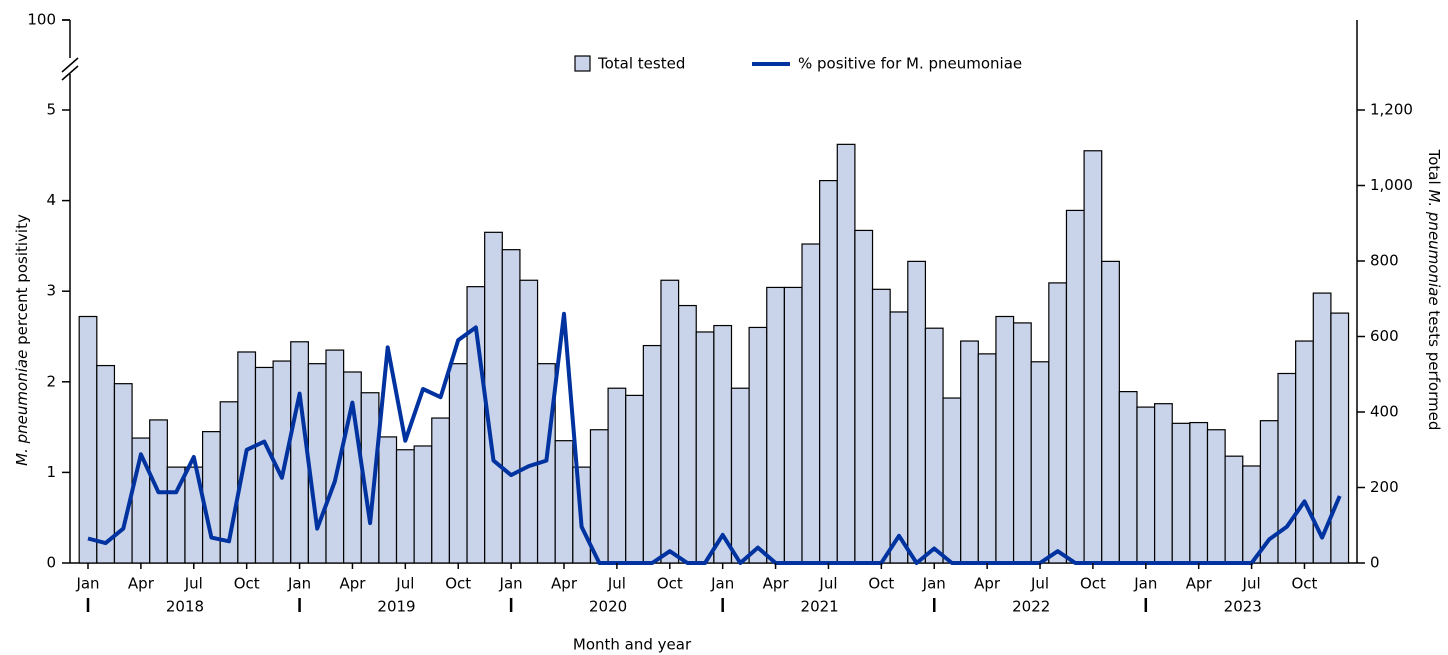 The width and height of the screenshot is (1448, 655). What do you see at coordinates (1384, 412) in the screenshot?
I see `y2-tick-label: 400` at bounding box center [1384, 412].